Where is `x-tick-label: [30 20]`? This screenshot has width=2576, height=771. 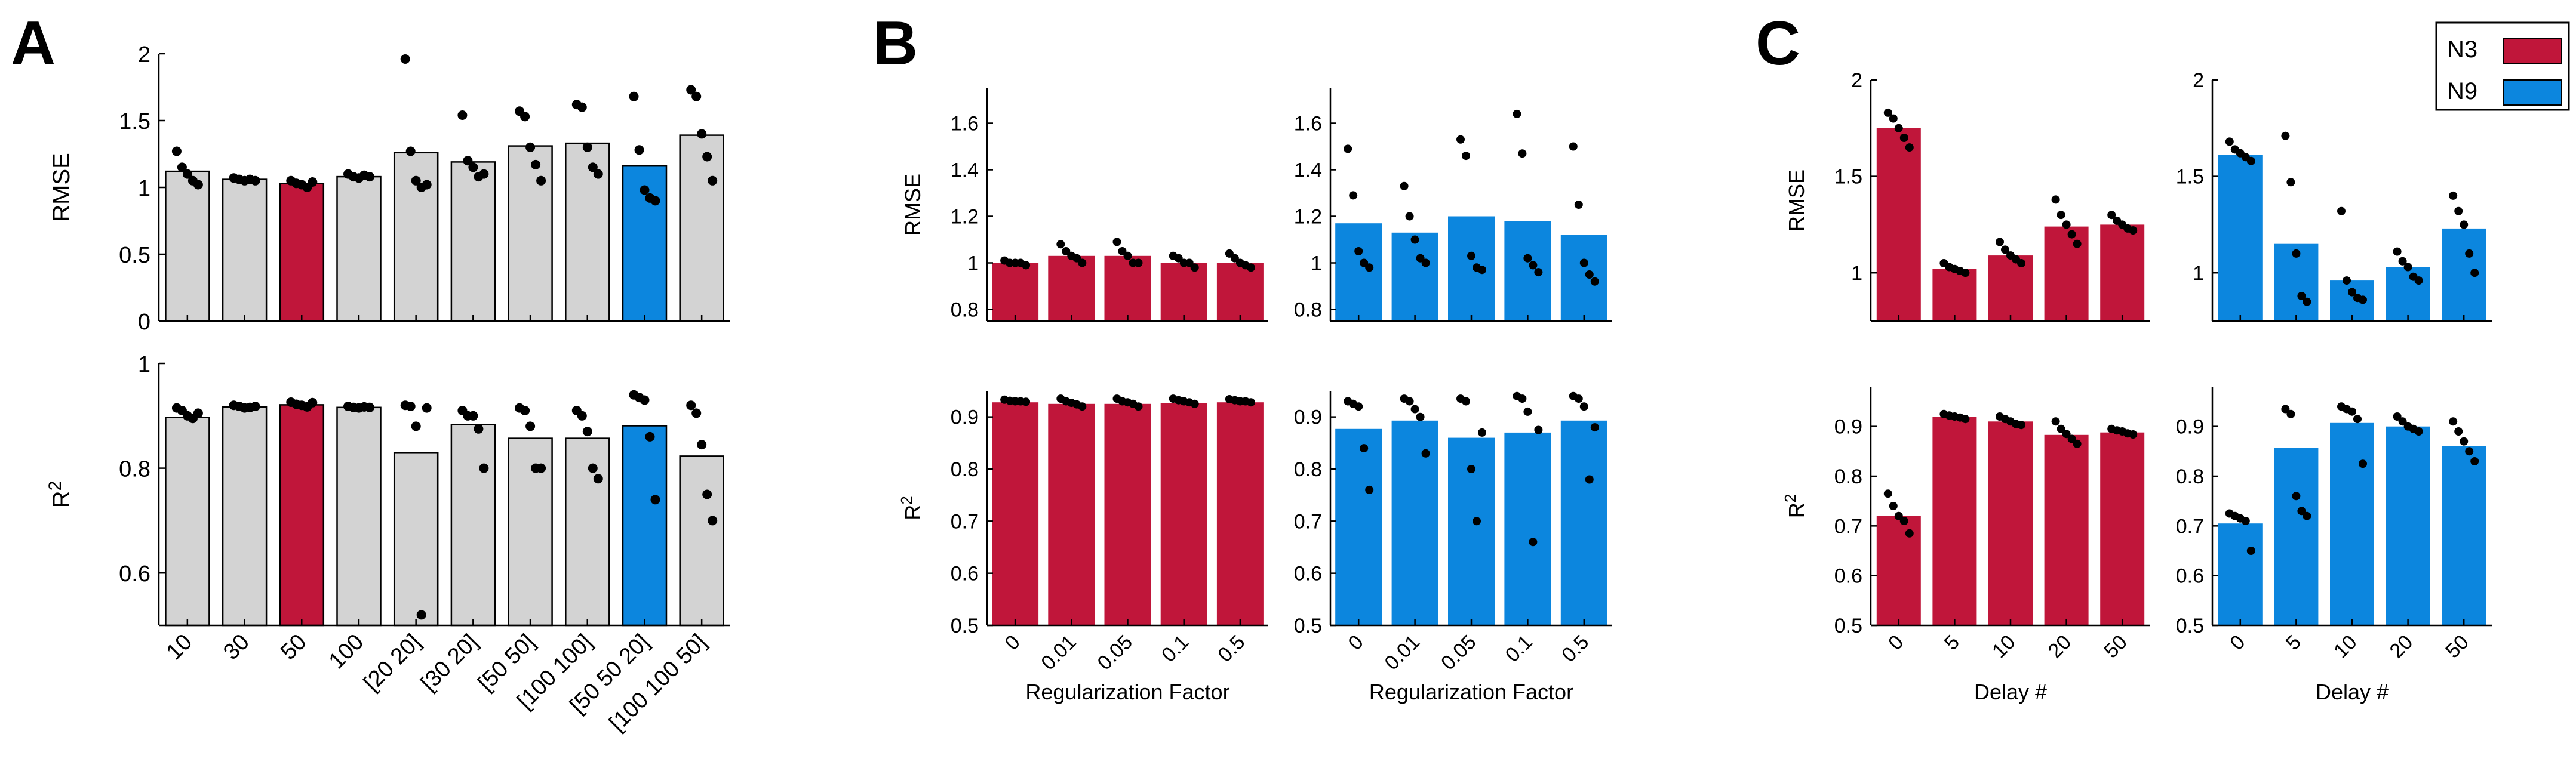 x-tick-label: [30 20] is located at coordinates (449, 663).